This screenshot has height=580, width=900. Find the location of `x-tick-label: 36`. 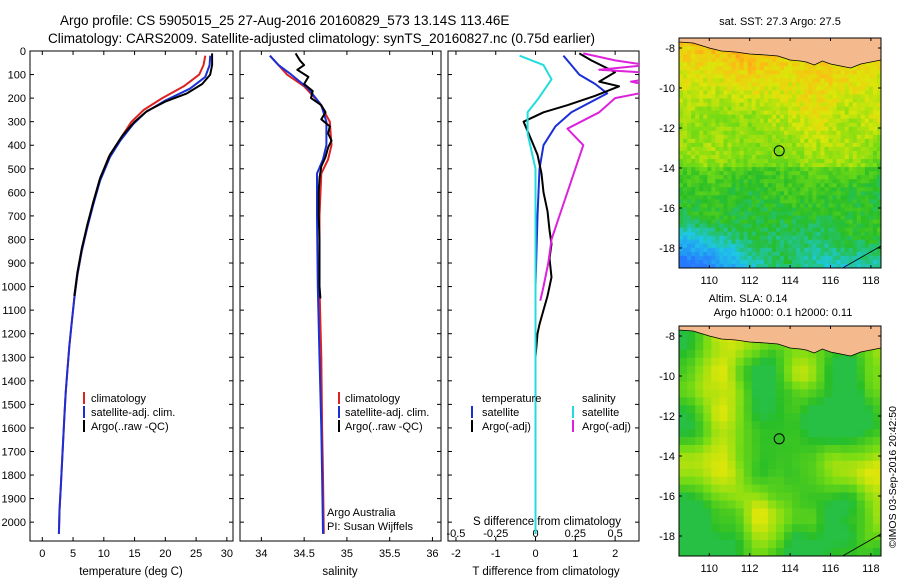

x-tick-label: 36 is located at coordinates (432, 554).